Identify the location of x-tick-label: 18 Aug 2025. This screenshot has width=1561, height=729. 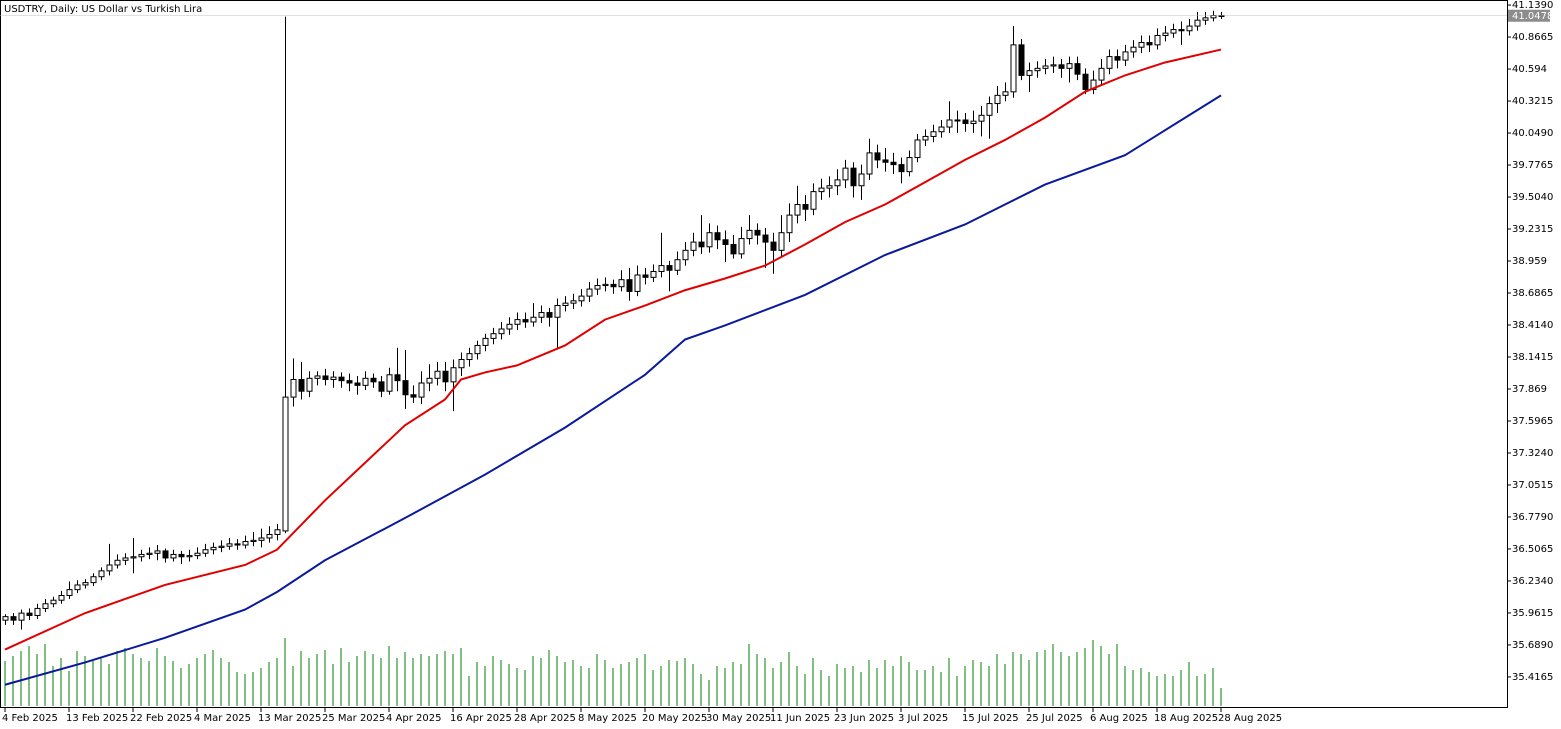
(1186, 718).